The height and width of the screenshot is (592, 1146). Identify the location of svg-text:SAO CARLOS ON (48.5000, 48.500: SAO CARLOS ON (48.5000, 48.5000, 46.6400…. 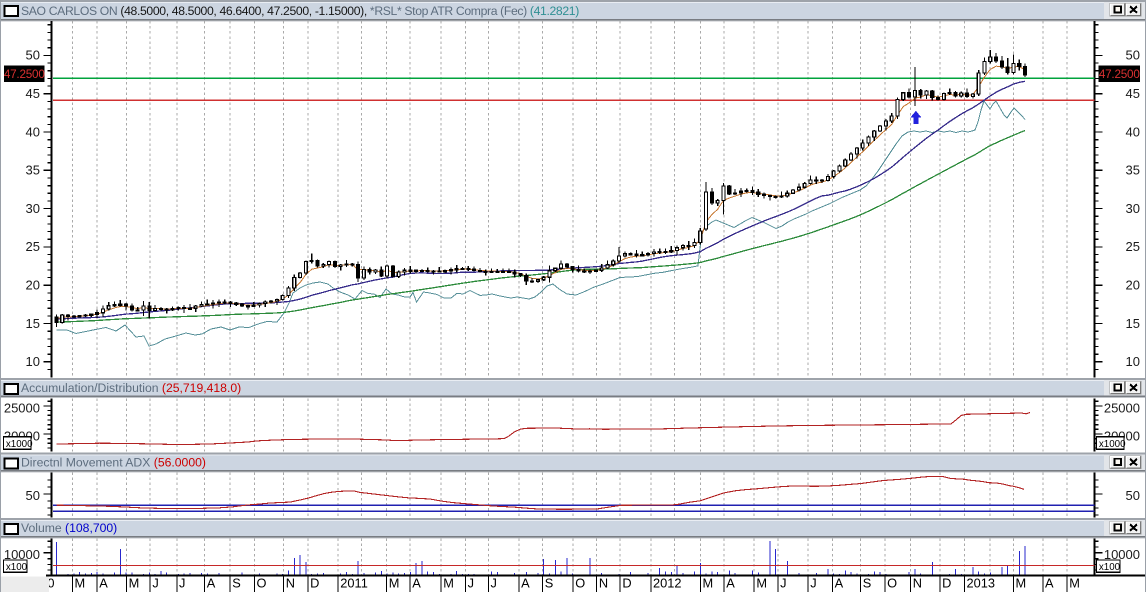
(300, 11).